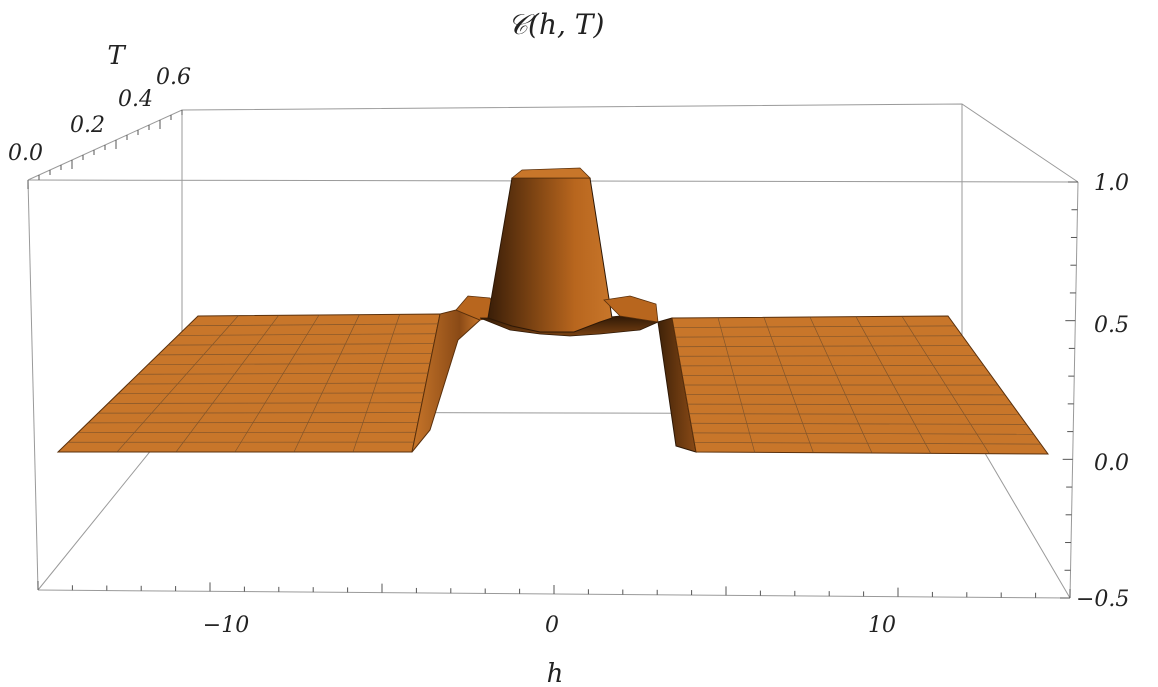  What do you see at coordinates (173, 77) in the screenshot?
I see `y-tick-label-06: 0.6` at bounding box center [173, 77].